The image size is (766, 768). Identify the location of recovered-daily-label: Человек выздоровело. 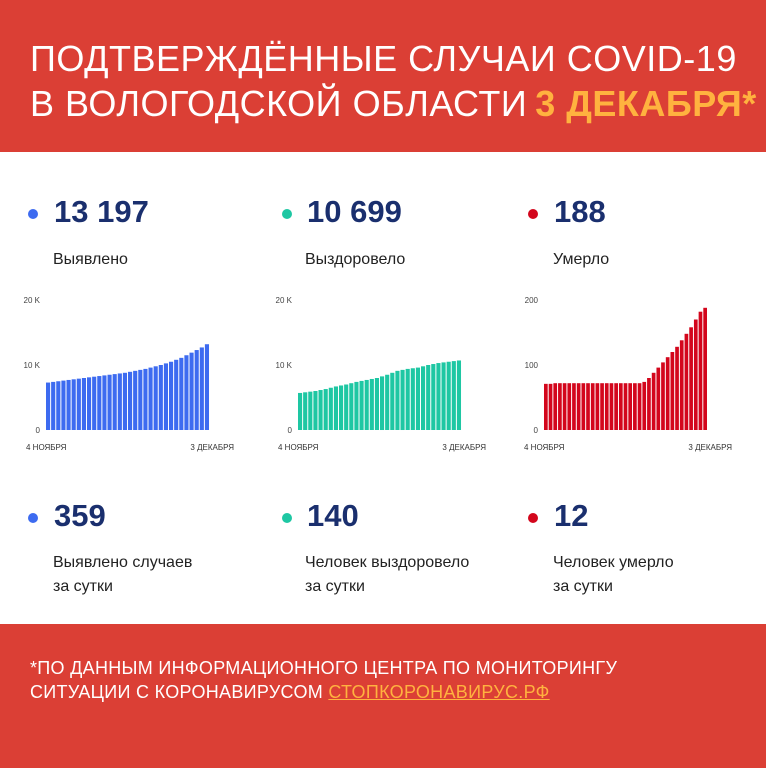
(387, 562).